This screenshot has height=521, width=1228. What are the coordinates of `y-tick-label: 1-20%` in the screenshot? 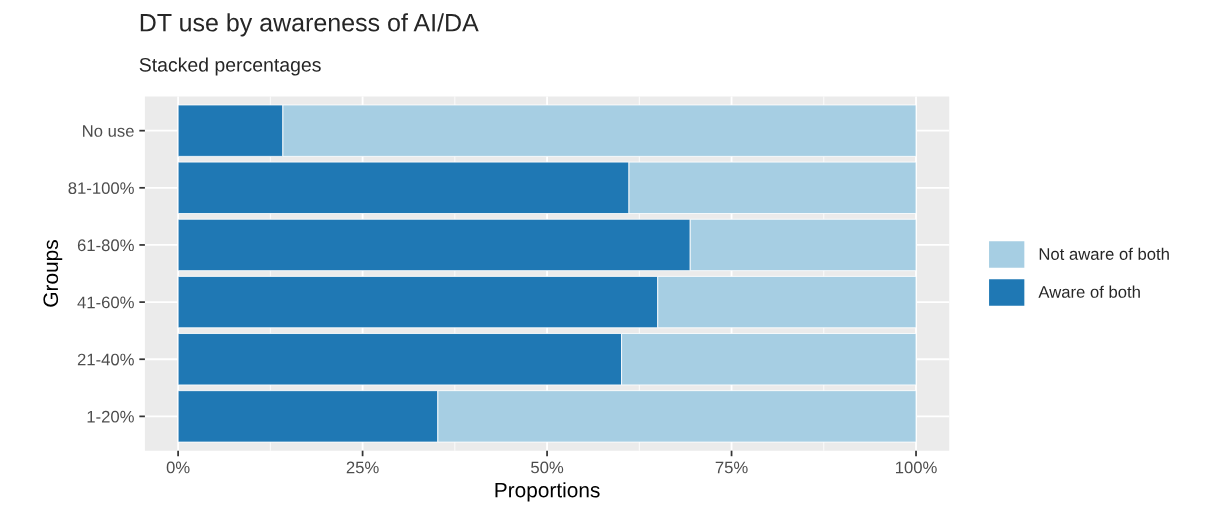 It's located at (110, 416).